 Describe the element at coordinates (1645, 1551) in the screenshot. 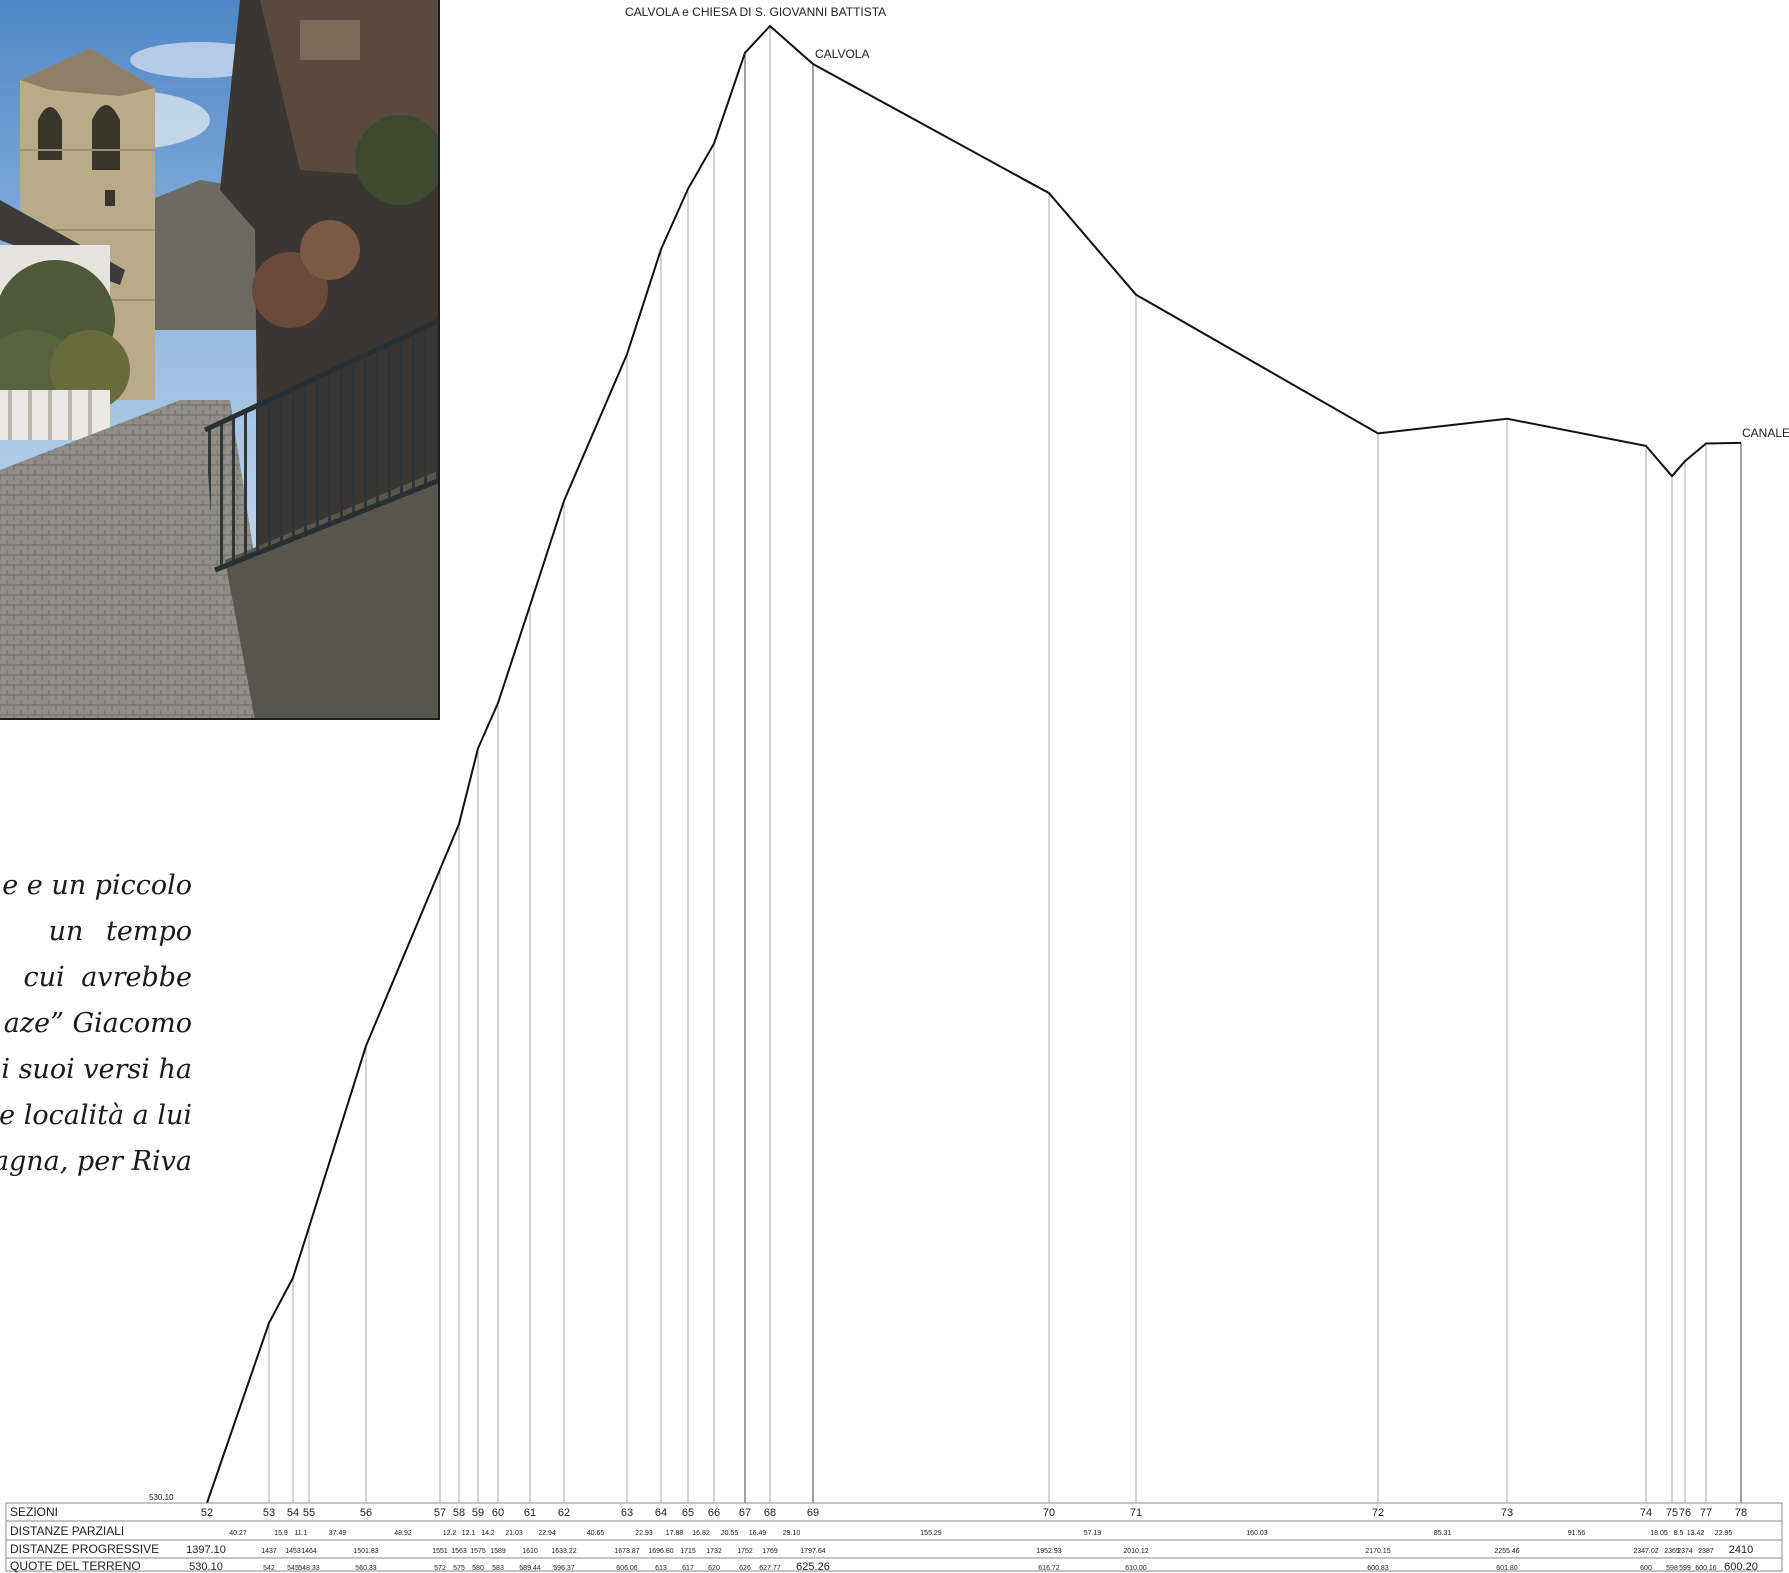

I see `progressive-distance-label: 2347.02` at that location.